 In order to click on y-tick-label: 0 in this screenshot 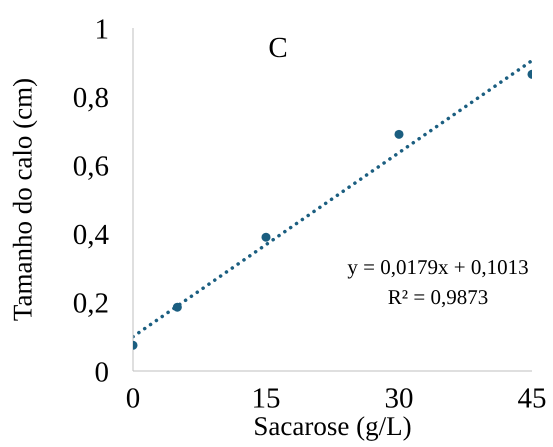, I will do `click(101, 372)`.